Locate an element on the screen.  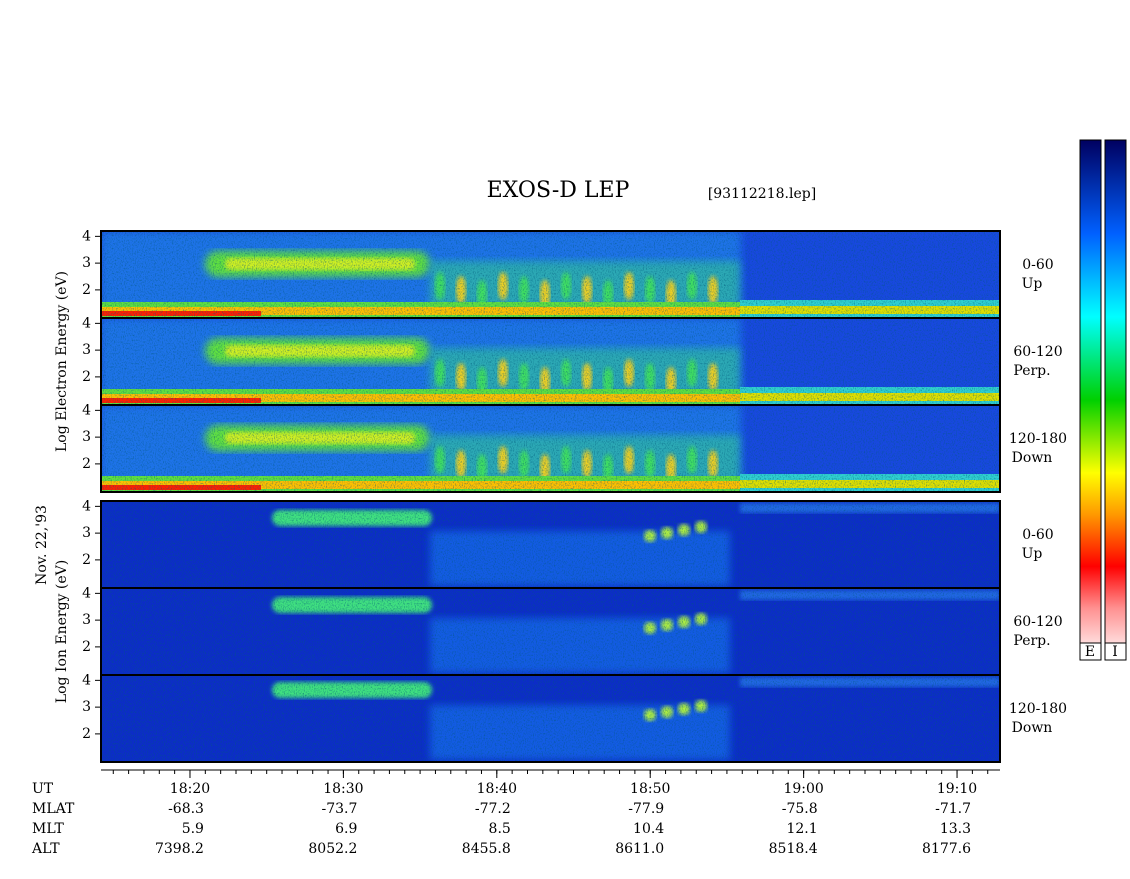
x-tick-label: 18:40 is located at coordinates (497, 789).